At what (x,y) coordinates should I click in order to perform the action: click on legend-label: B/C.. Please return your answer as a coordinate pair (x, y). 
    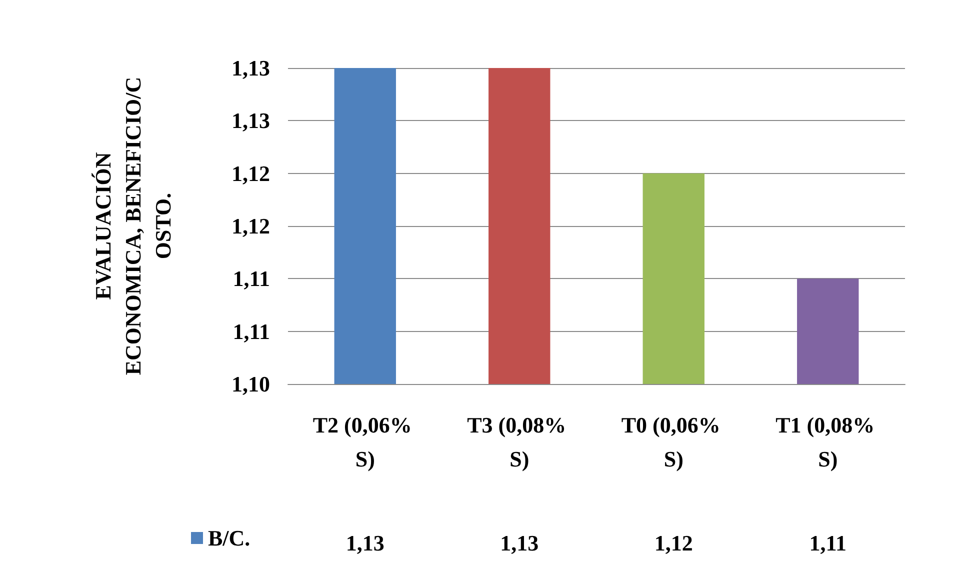
    Looking at the image, I should click on (229, 538).